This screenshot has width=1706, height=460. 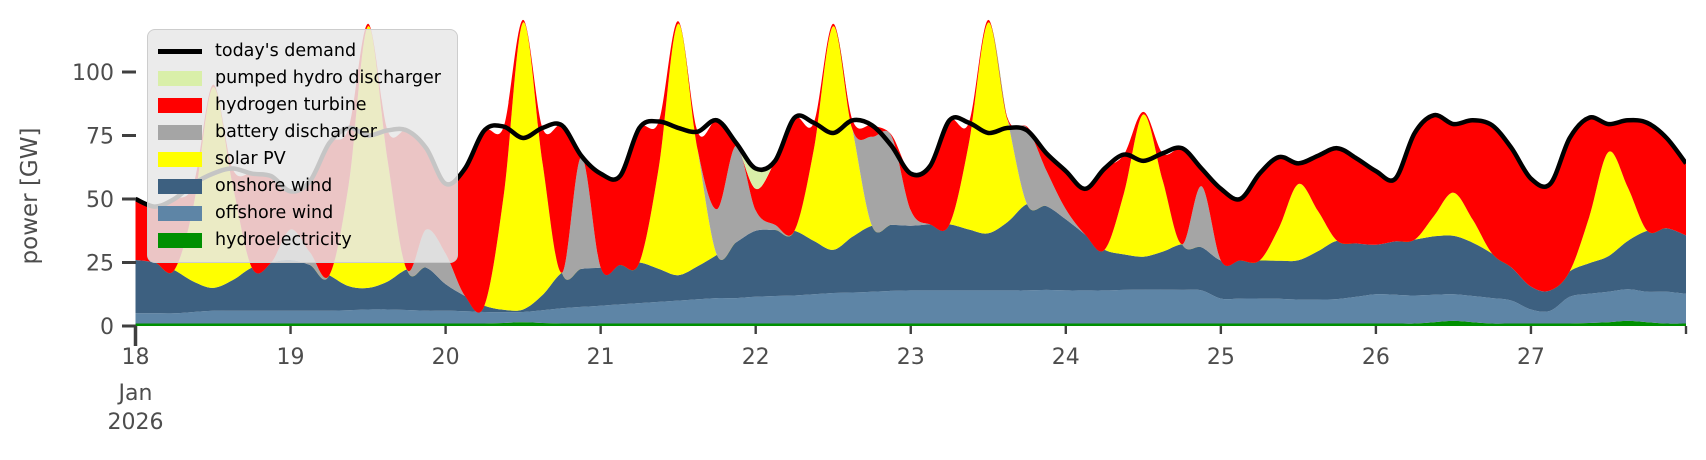 What do you see at coordinates (136, 422) in the screenshot?
I see `x-offset-label-year: 2026` at bounding box center [136, 422].